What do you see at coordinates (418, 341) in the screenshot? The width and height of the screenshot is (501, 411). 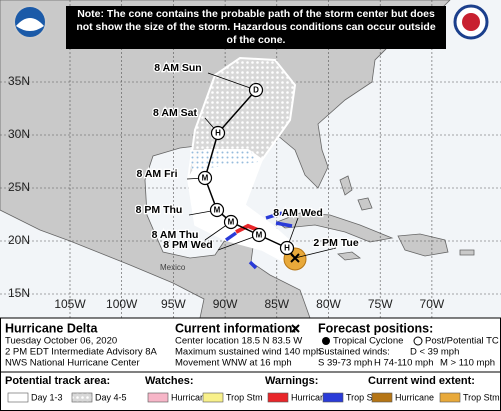 I see `ptc-icon` at bounding box center [418, 341].